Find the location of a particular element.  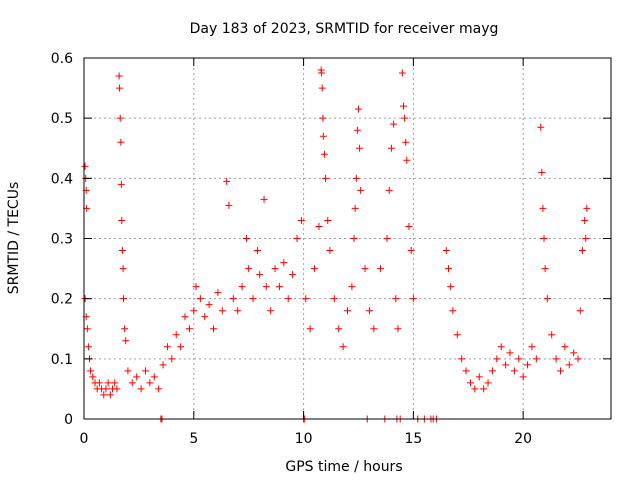

y-axis-label: SRMTID / TECUs is located at coordinates (14, 238).